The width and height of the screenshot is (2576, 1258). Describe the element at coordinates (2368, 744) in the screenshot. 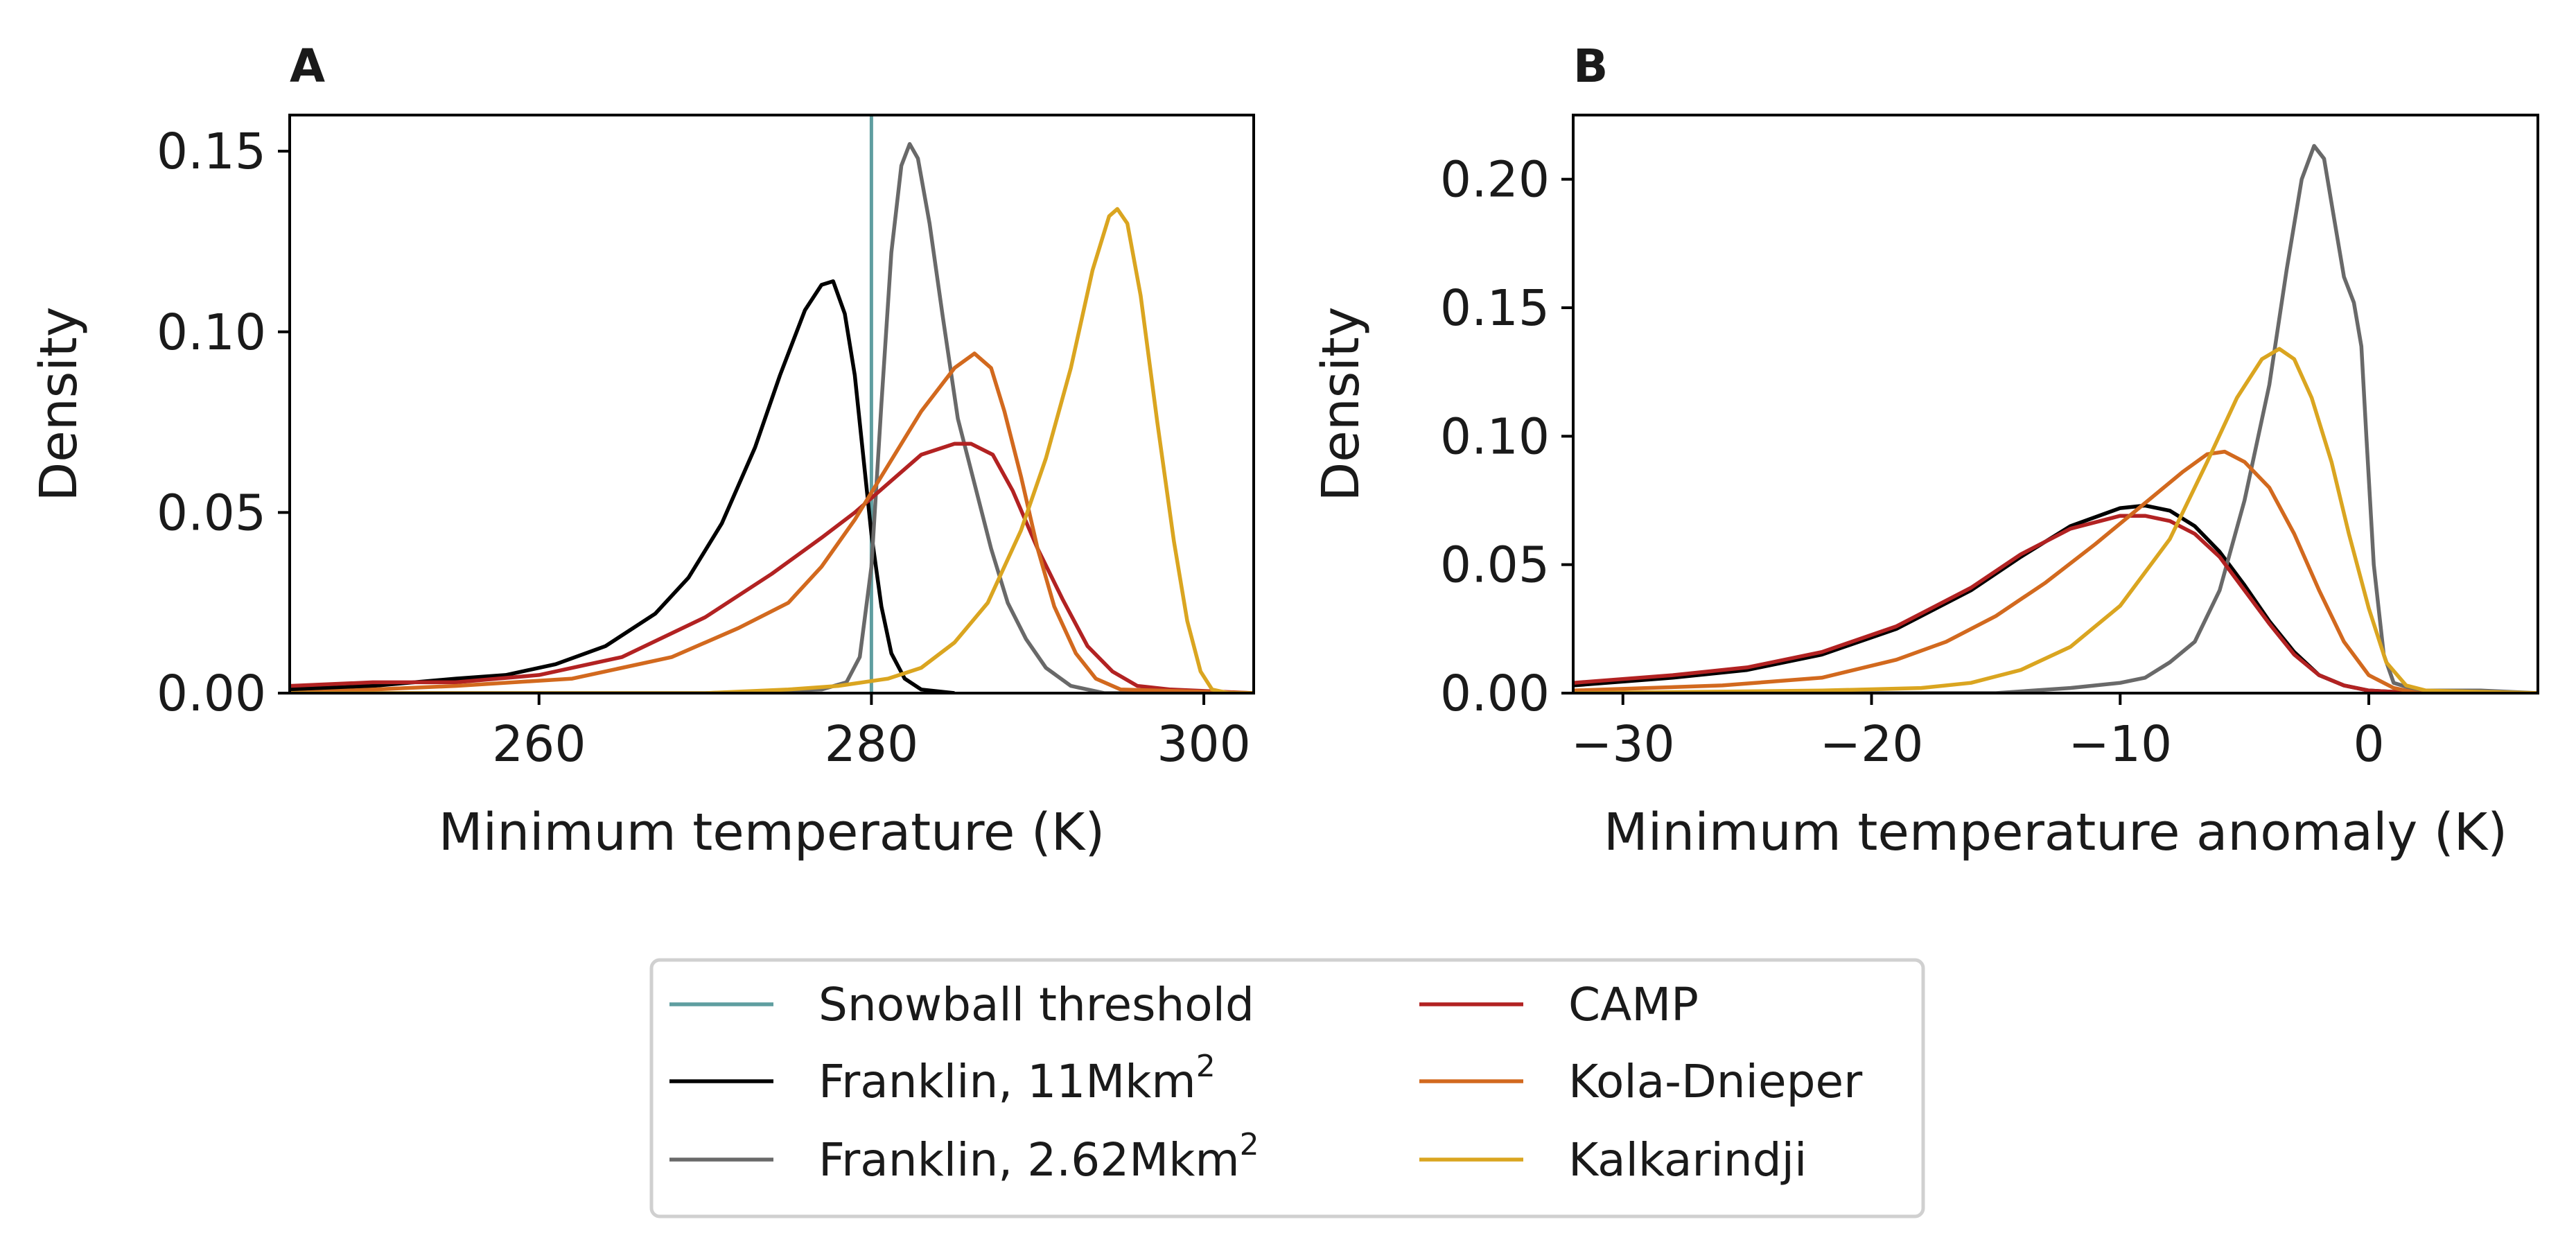

I see `x-tick-label: 0` at that location.